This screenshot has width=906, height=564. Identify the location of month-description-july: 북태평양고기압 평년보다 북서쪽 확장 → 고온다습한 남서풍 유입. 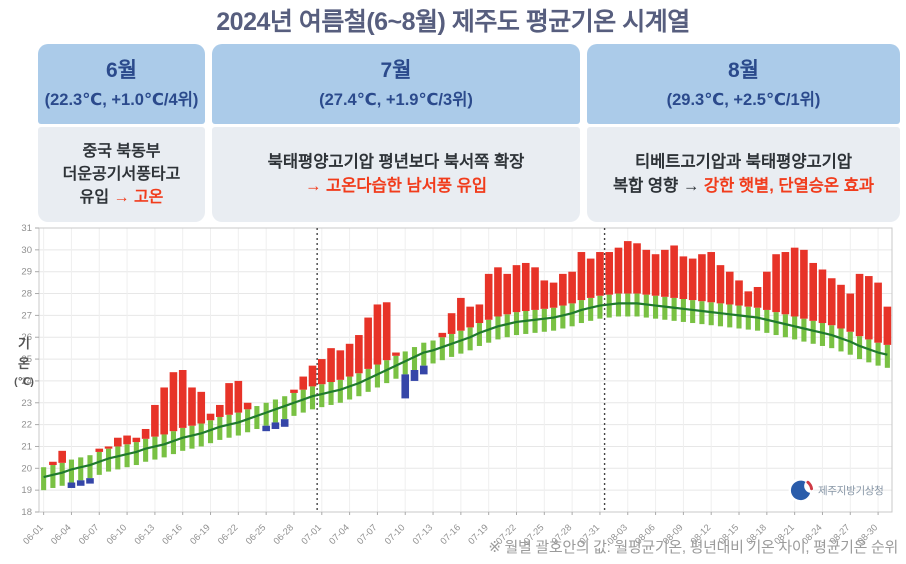
(396, 174).